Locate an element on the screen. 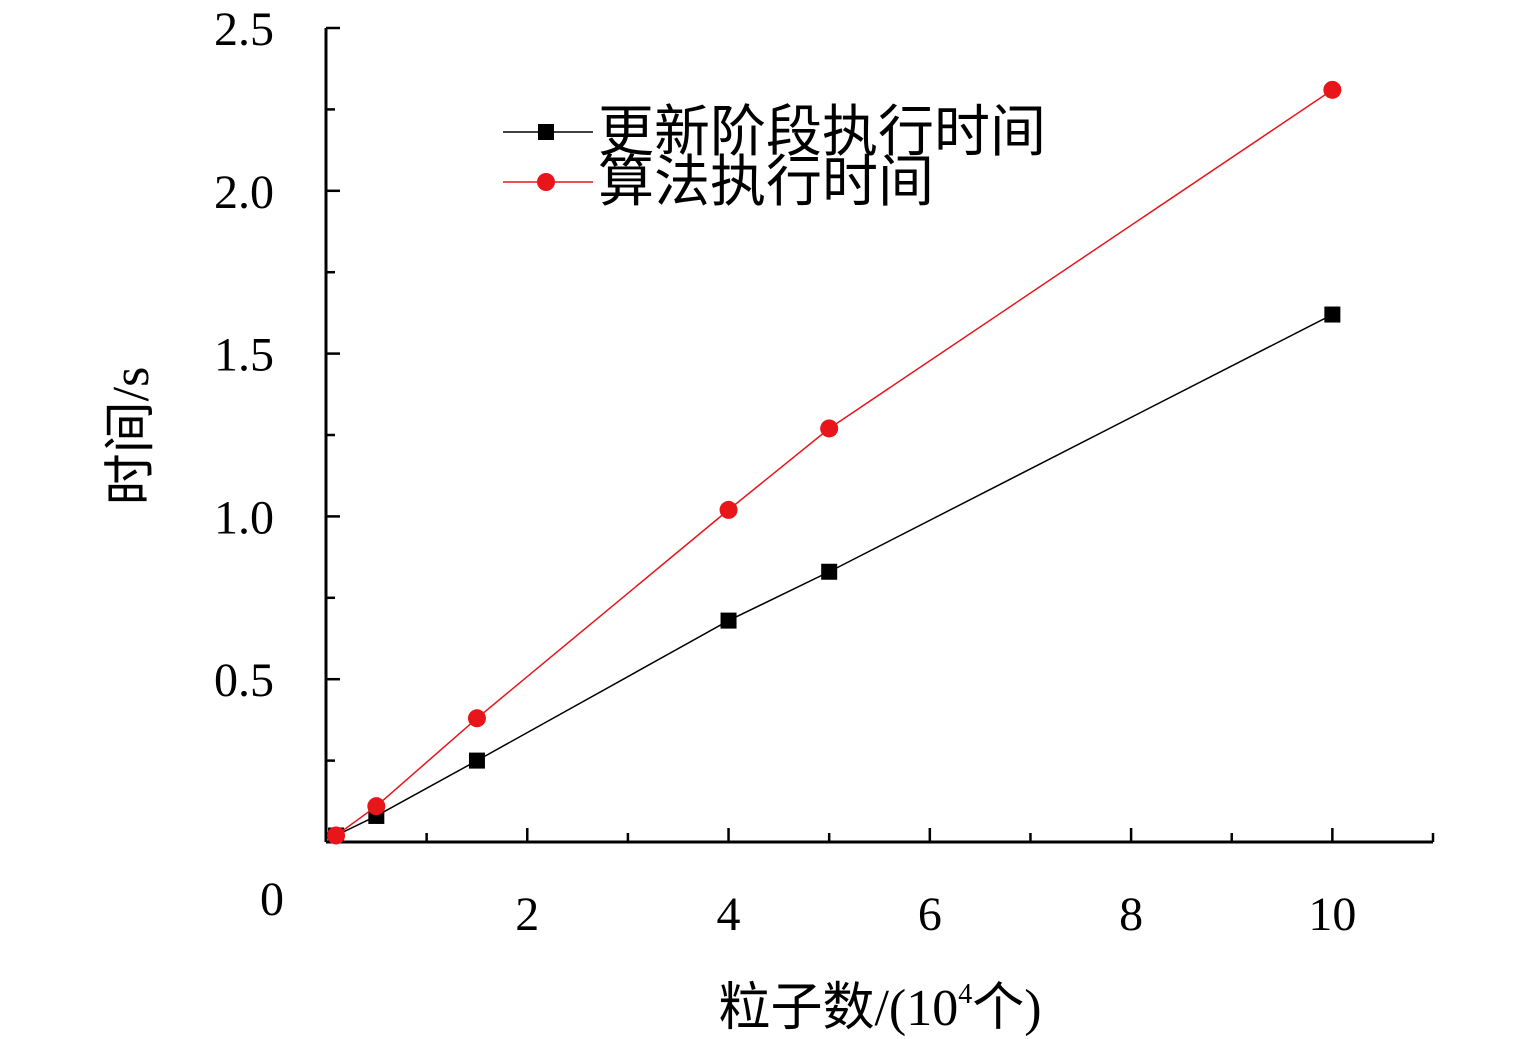 Image resolution: width=1535 pixels, height=1039 pixels. y-tick-label: 2.0 is located at coordinates (244, 192).